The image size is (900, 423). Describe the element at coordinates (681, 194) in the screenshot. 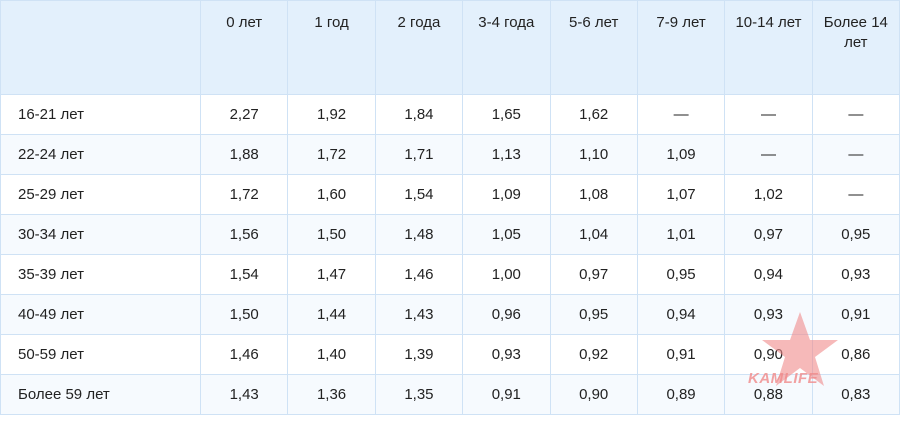

I see `cell: 1,07` at that location.